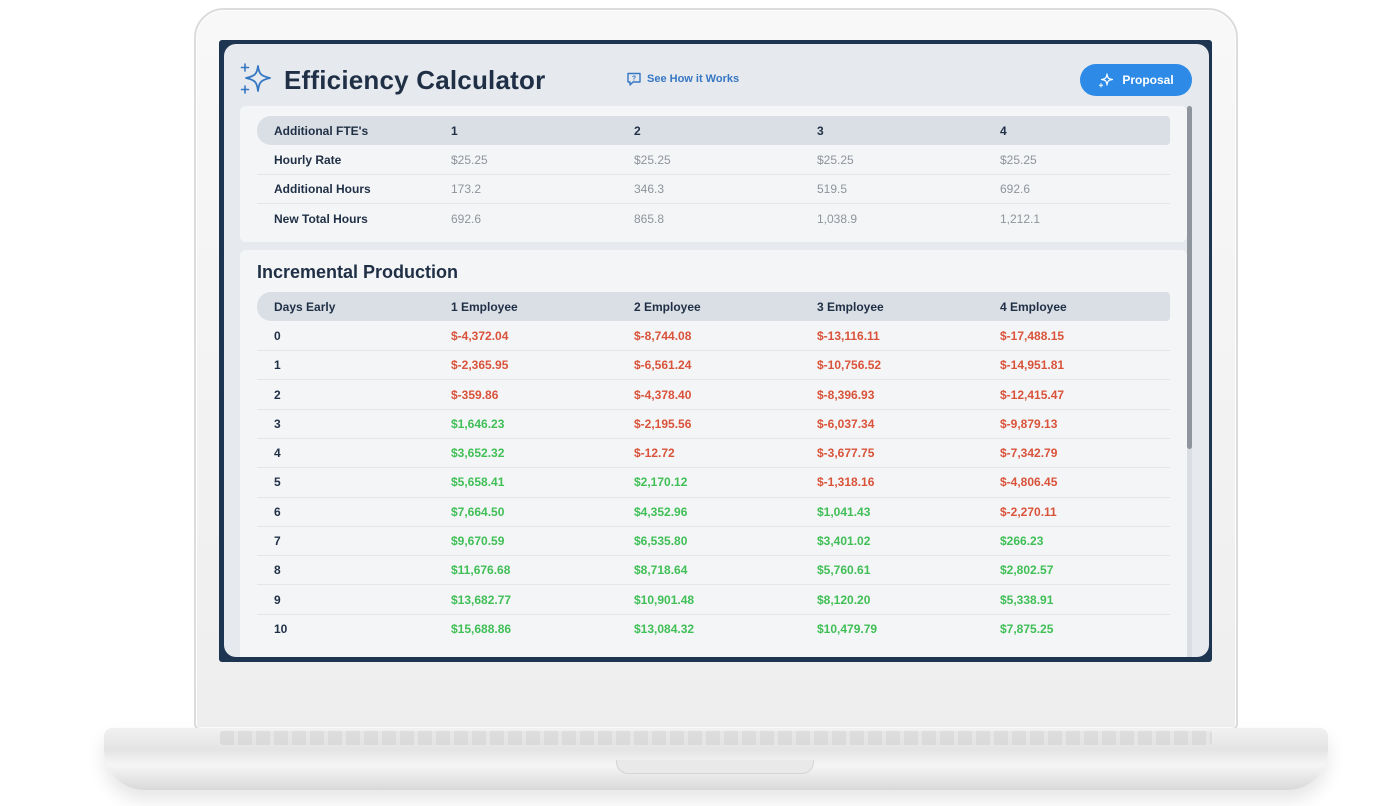  I want to click on table-cell: $13,682.77, so click(542, 599).